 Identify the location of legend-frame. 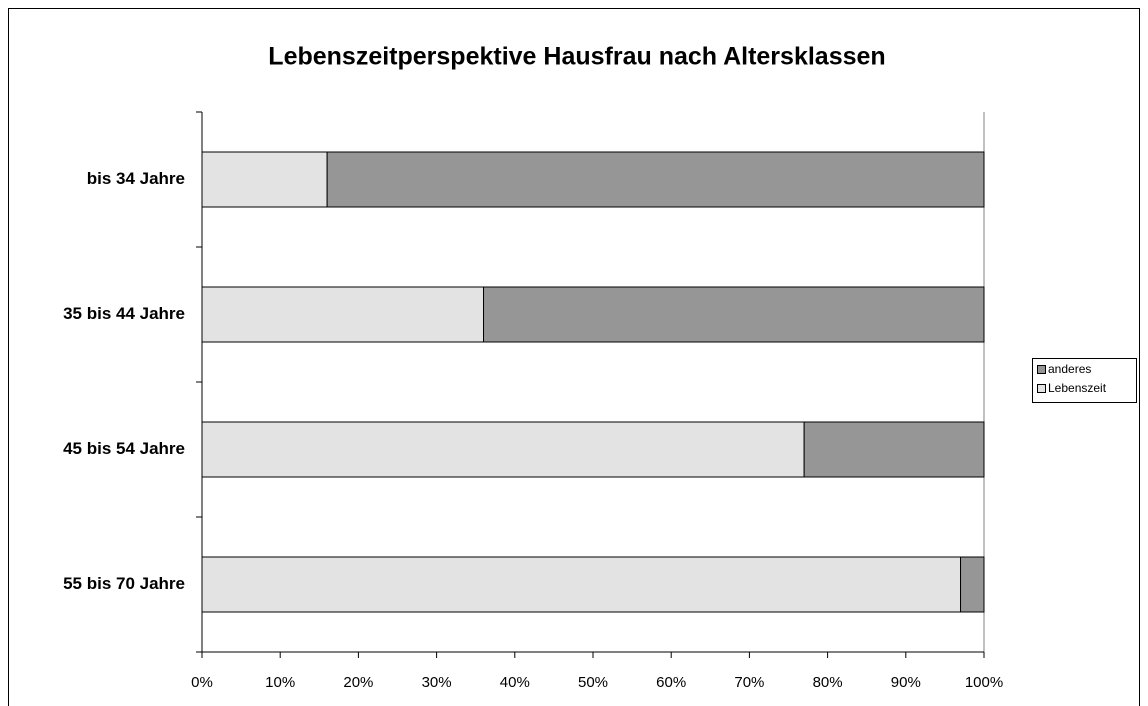
(1084, 380).